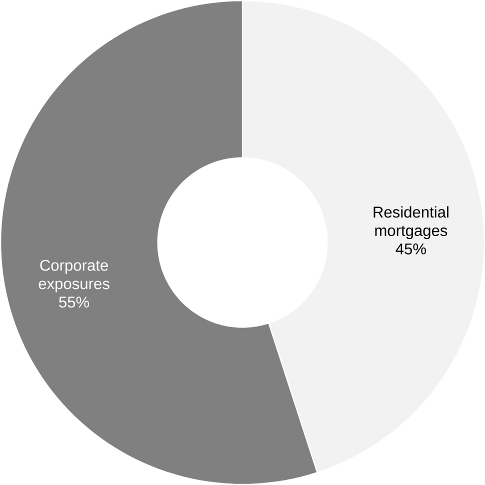  What do you see at coordinates (411, 223) in the screenshot?
I see `slice-label: Residential mortgages` at bounding box center [411, 223].